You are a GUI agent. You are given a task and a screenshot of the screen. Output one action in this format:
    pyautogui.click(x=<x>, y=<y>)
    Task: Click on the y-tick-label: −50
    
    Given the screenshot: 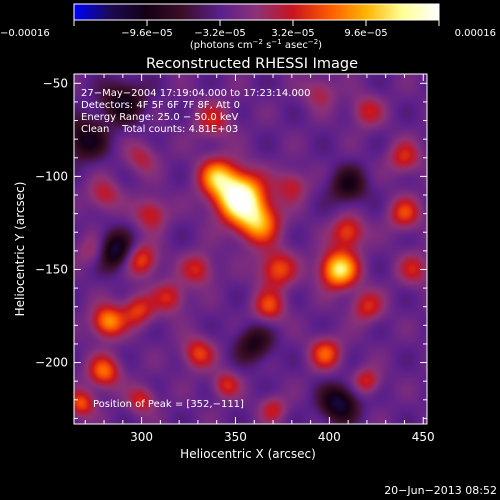 What is the action you would take?
    pyautogui.click(x=55, y=83)
    